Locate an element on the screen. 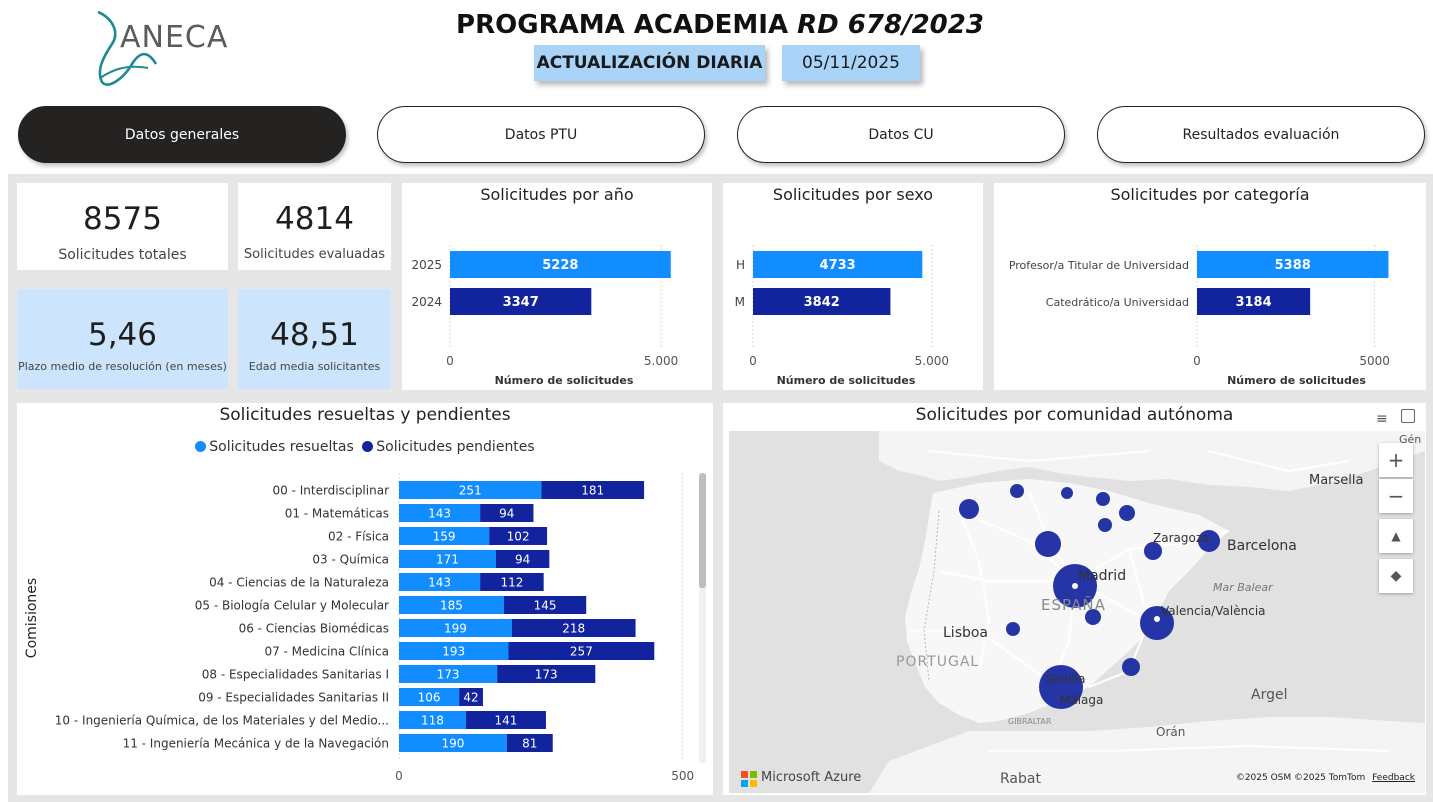 Image resolution: width=1433 pixels, height=802 pixels. category-label: M is located at coordinates (740, 302).